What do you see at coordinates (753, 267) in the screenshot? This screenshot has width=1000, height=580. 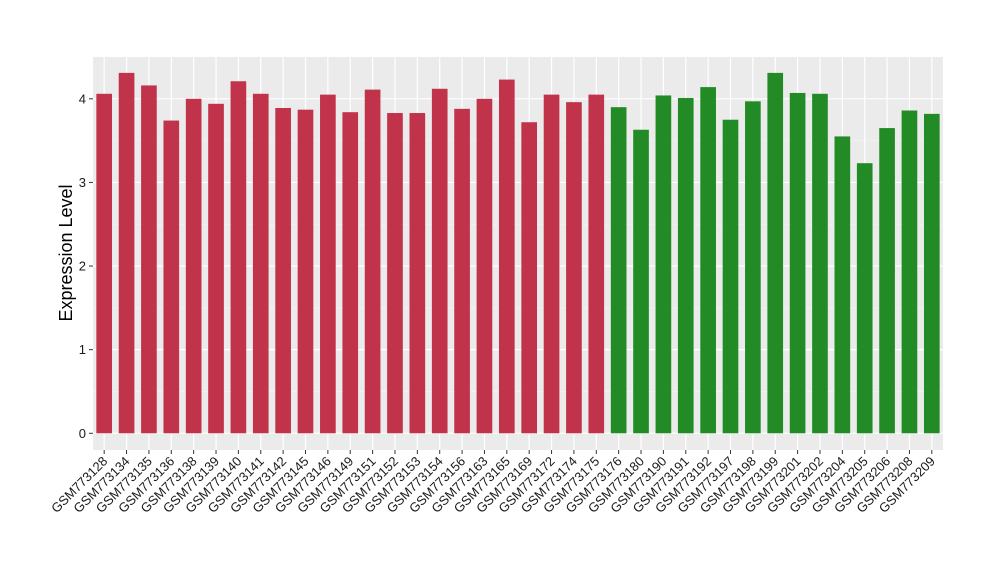 I see `bar-GSM773198` at bounding box center [753, 267].